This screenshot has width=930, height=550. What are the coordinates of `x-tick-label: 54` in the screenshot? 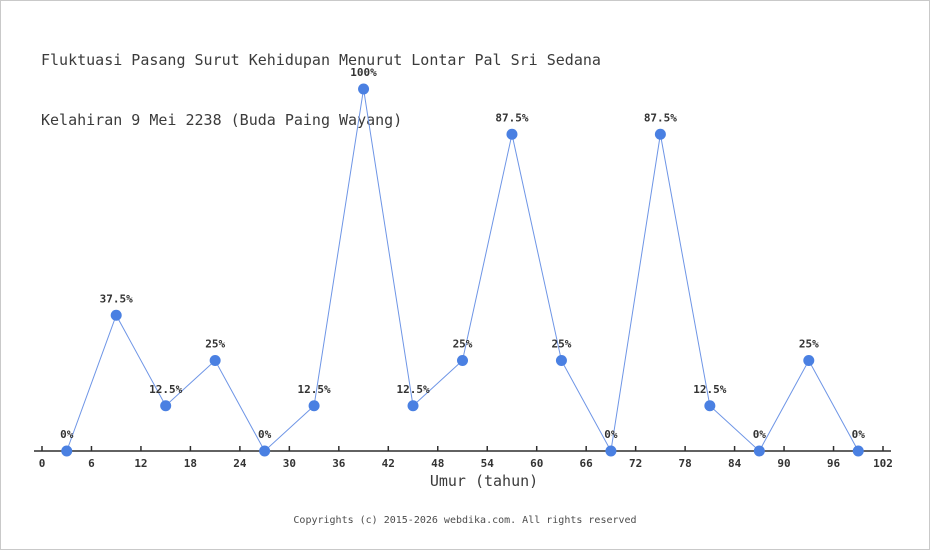 It's located at (488, 463).